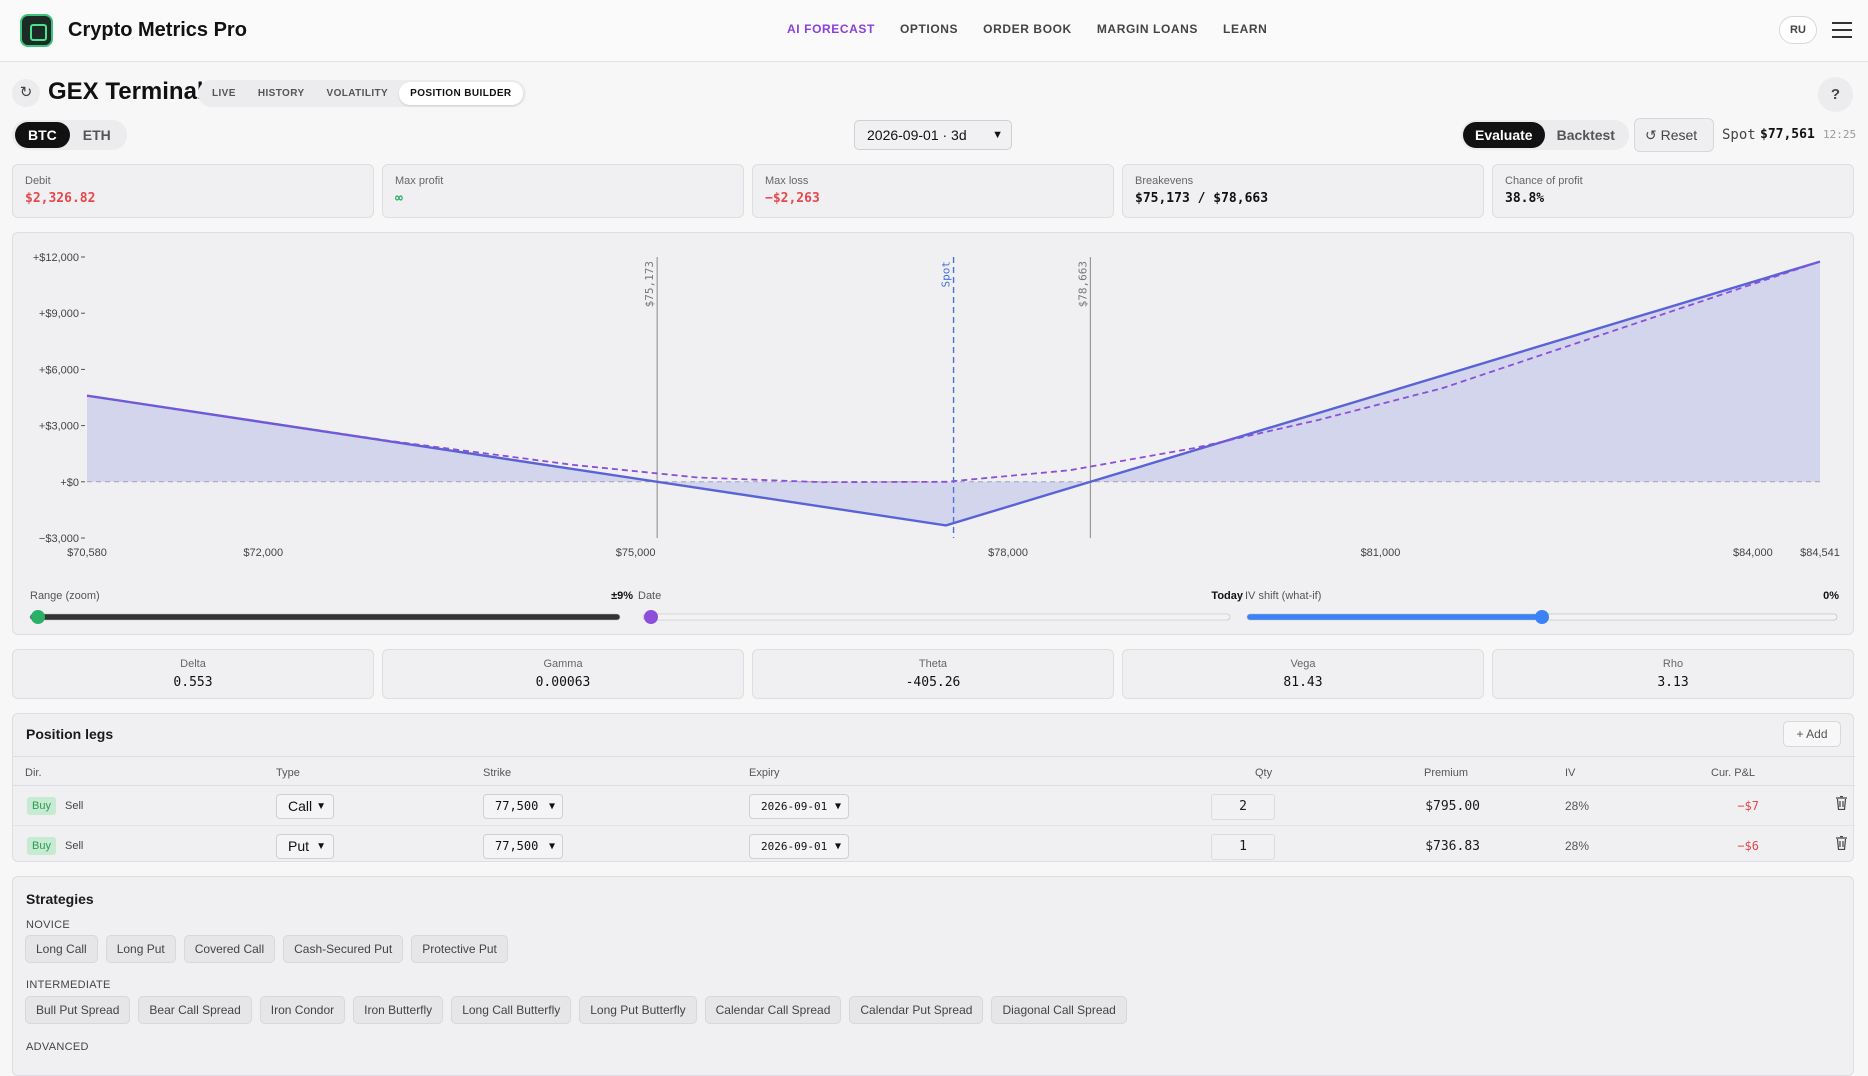 This screenshot has height=1076, width=1868. Describe the element at coordinates (1673, 682) in the screenshot. I see `greek-value: 3.13` at that location.